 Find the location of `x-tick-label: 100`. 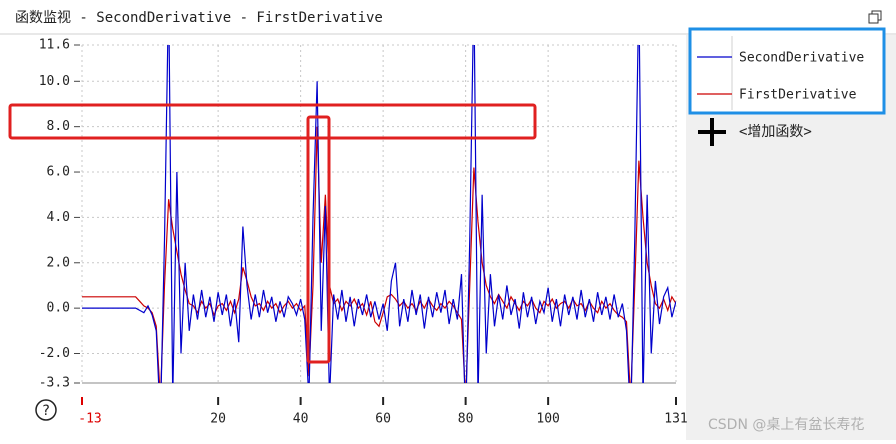

x-tick-label: 100 is located at coordinates (547, 419).